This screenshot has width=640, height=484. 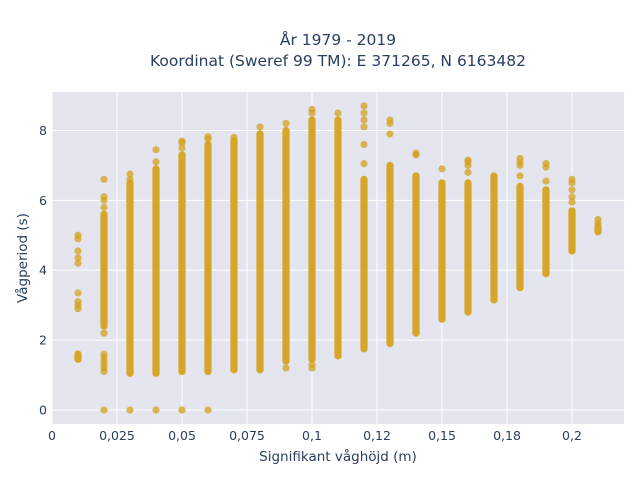 I want to click on y-tick-label-0: 0, so click(x=43, y=410).